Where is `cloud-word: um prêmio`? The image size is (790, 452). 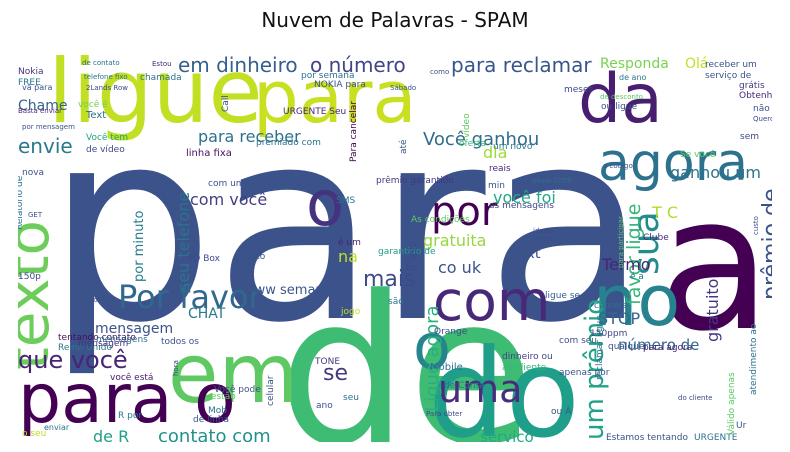
cloud-word: um prêmio is located at coordinates (595, 369).